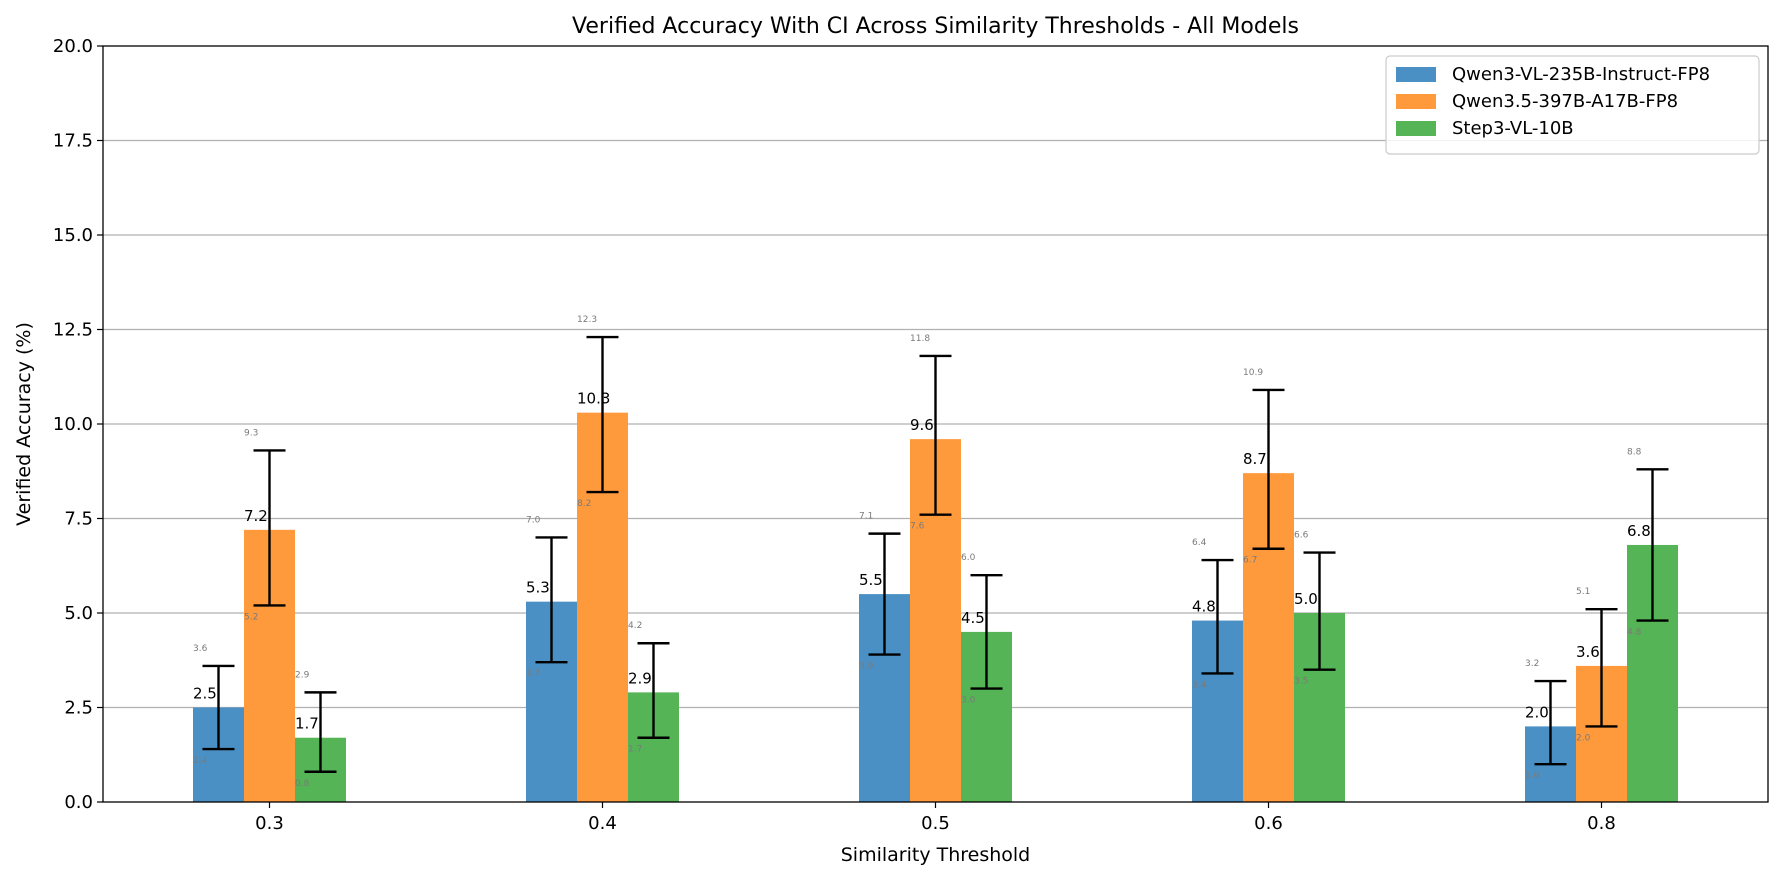 Image resolution: width=1784 pixels, height=881 pixels. I want to click on x-tick-label: 0.8, so click(1601, 823).